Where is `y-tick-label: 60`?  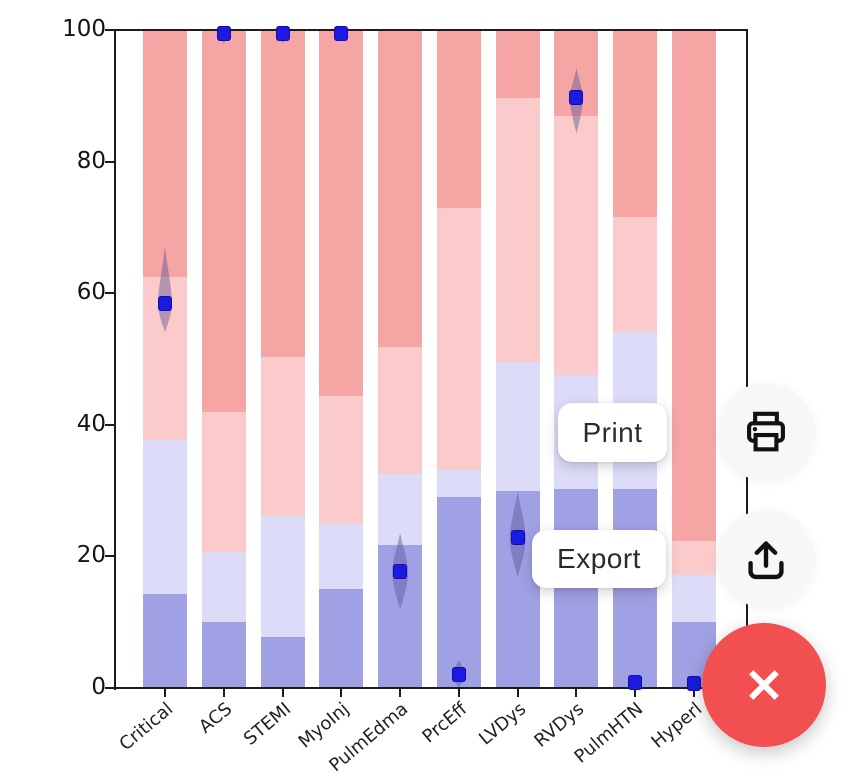
y-tick-label: 60 is located at coordinates (91, 292).